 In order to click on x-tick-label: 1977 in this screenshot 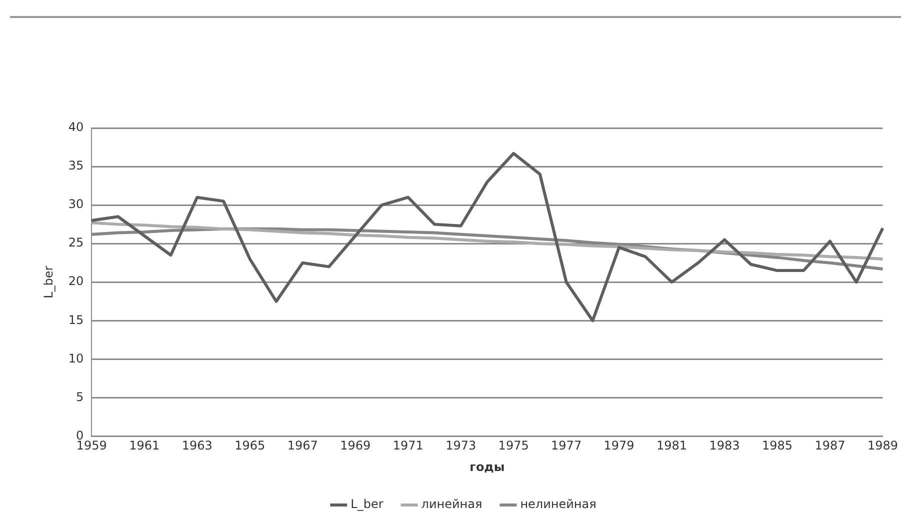, I will do `click(566, 445)`.